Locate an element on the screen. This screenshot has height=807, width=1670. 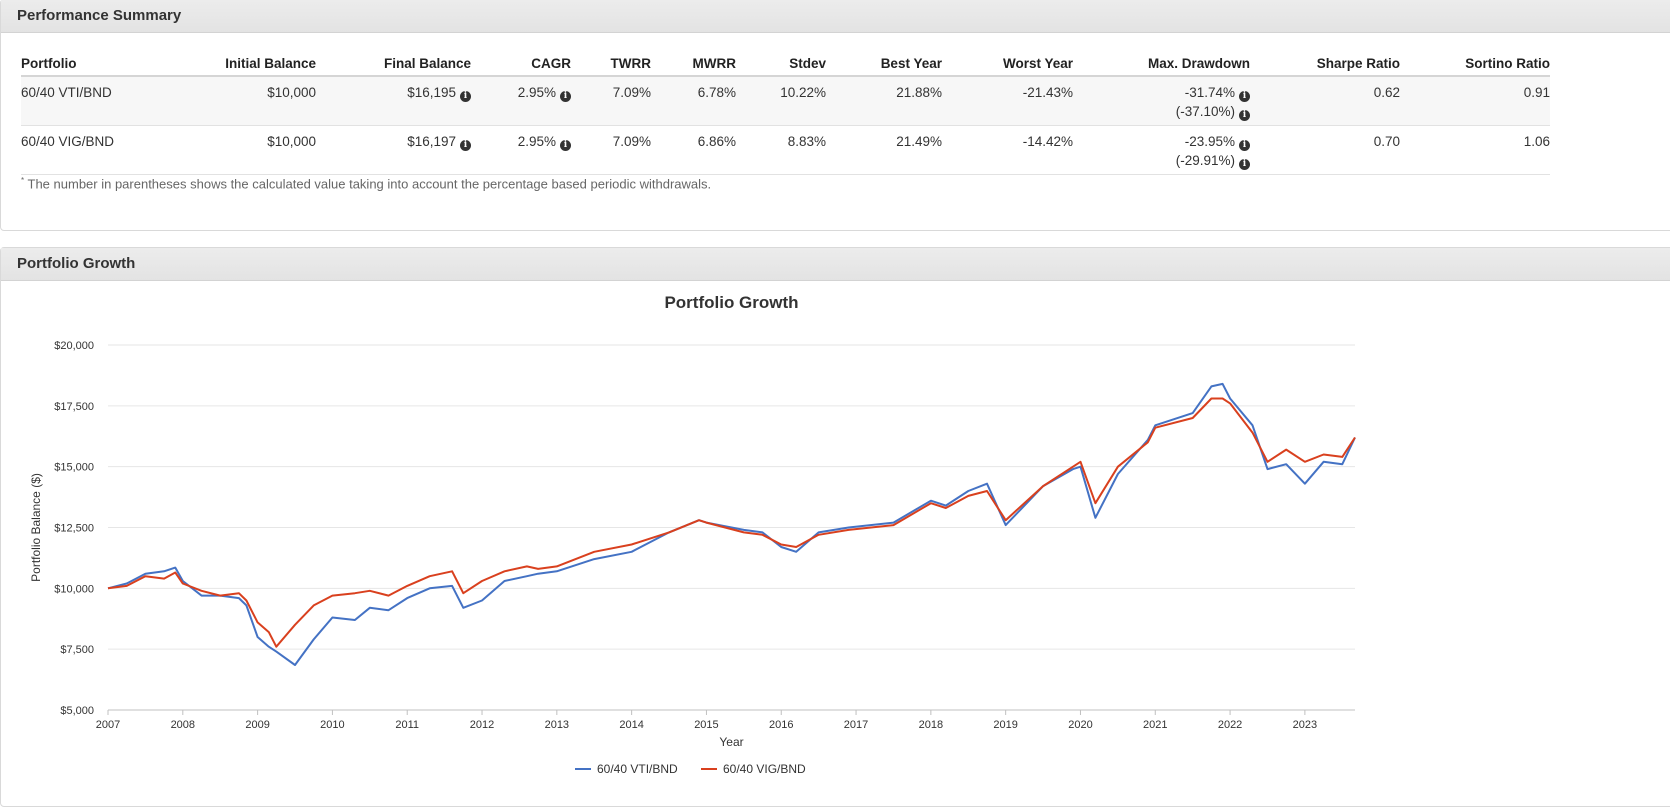
x-tick-label: 2018 is located at coordinates (931, 725).